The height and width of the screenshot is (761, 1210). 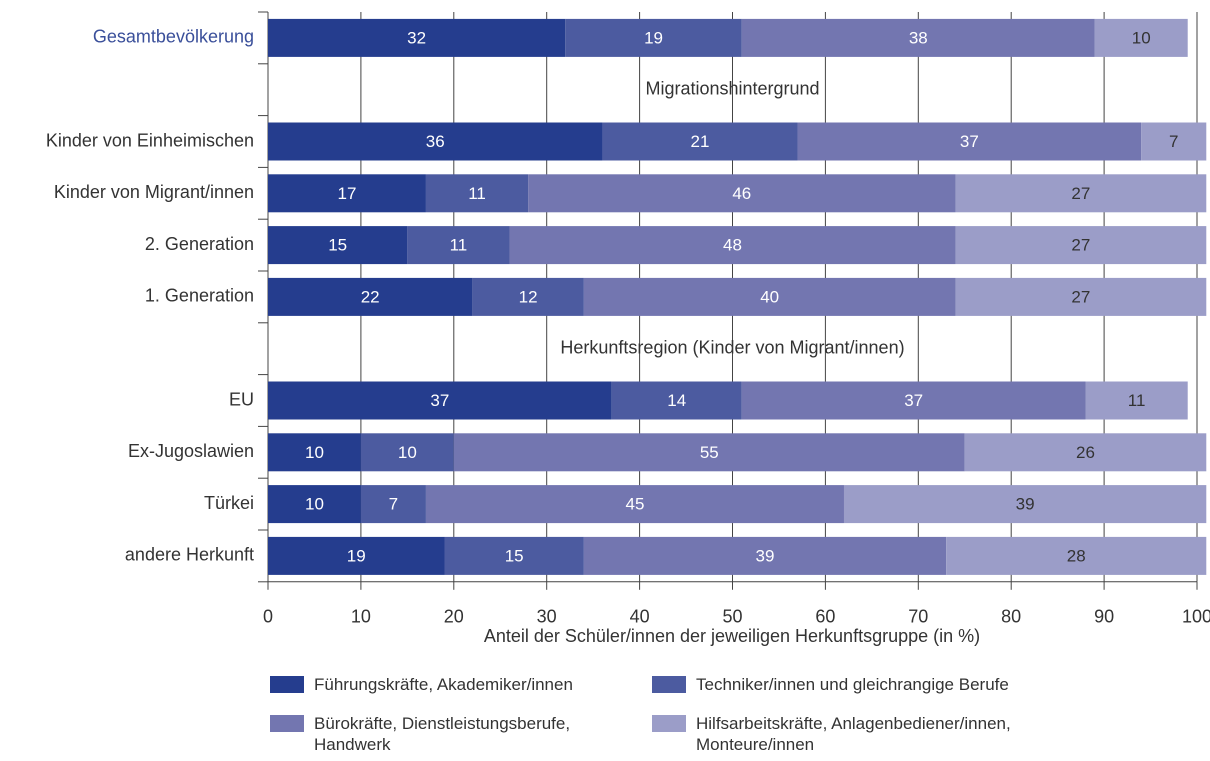 I want to click on section-label: Migrationshintergrund, so click(x=732, y=88).